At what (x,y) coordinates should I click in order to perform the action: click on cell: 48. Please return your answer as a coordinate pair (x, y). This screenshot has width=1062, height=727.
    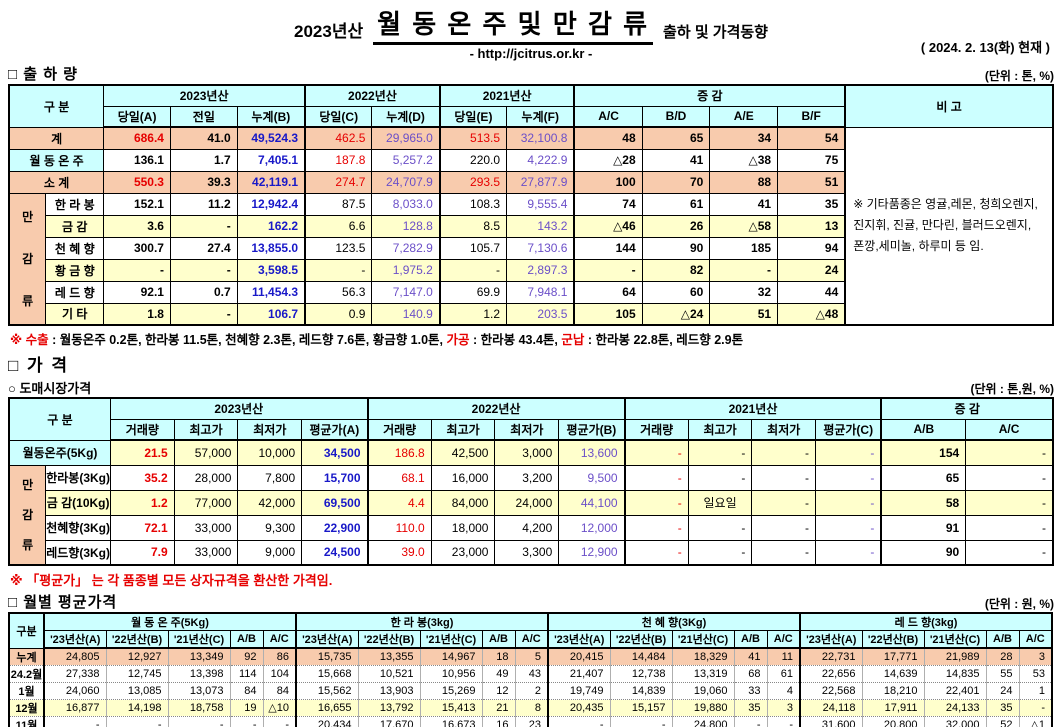
    Looking at the image, I should click on (608, 138).